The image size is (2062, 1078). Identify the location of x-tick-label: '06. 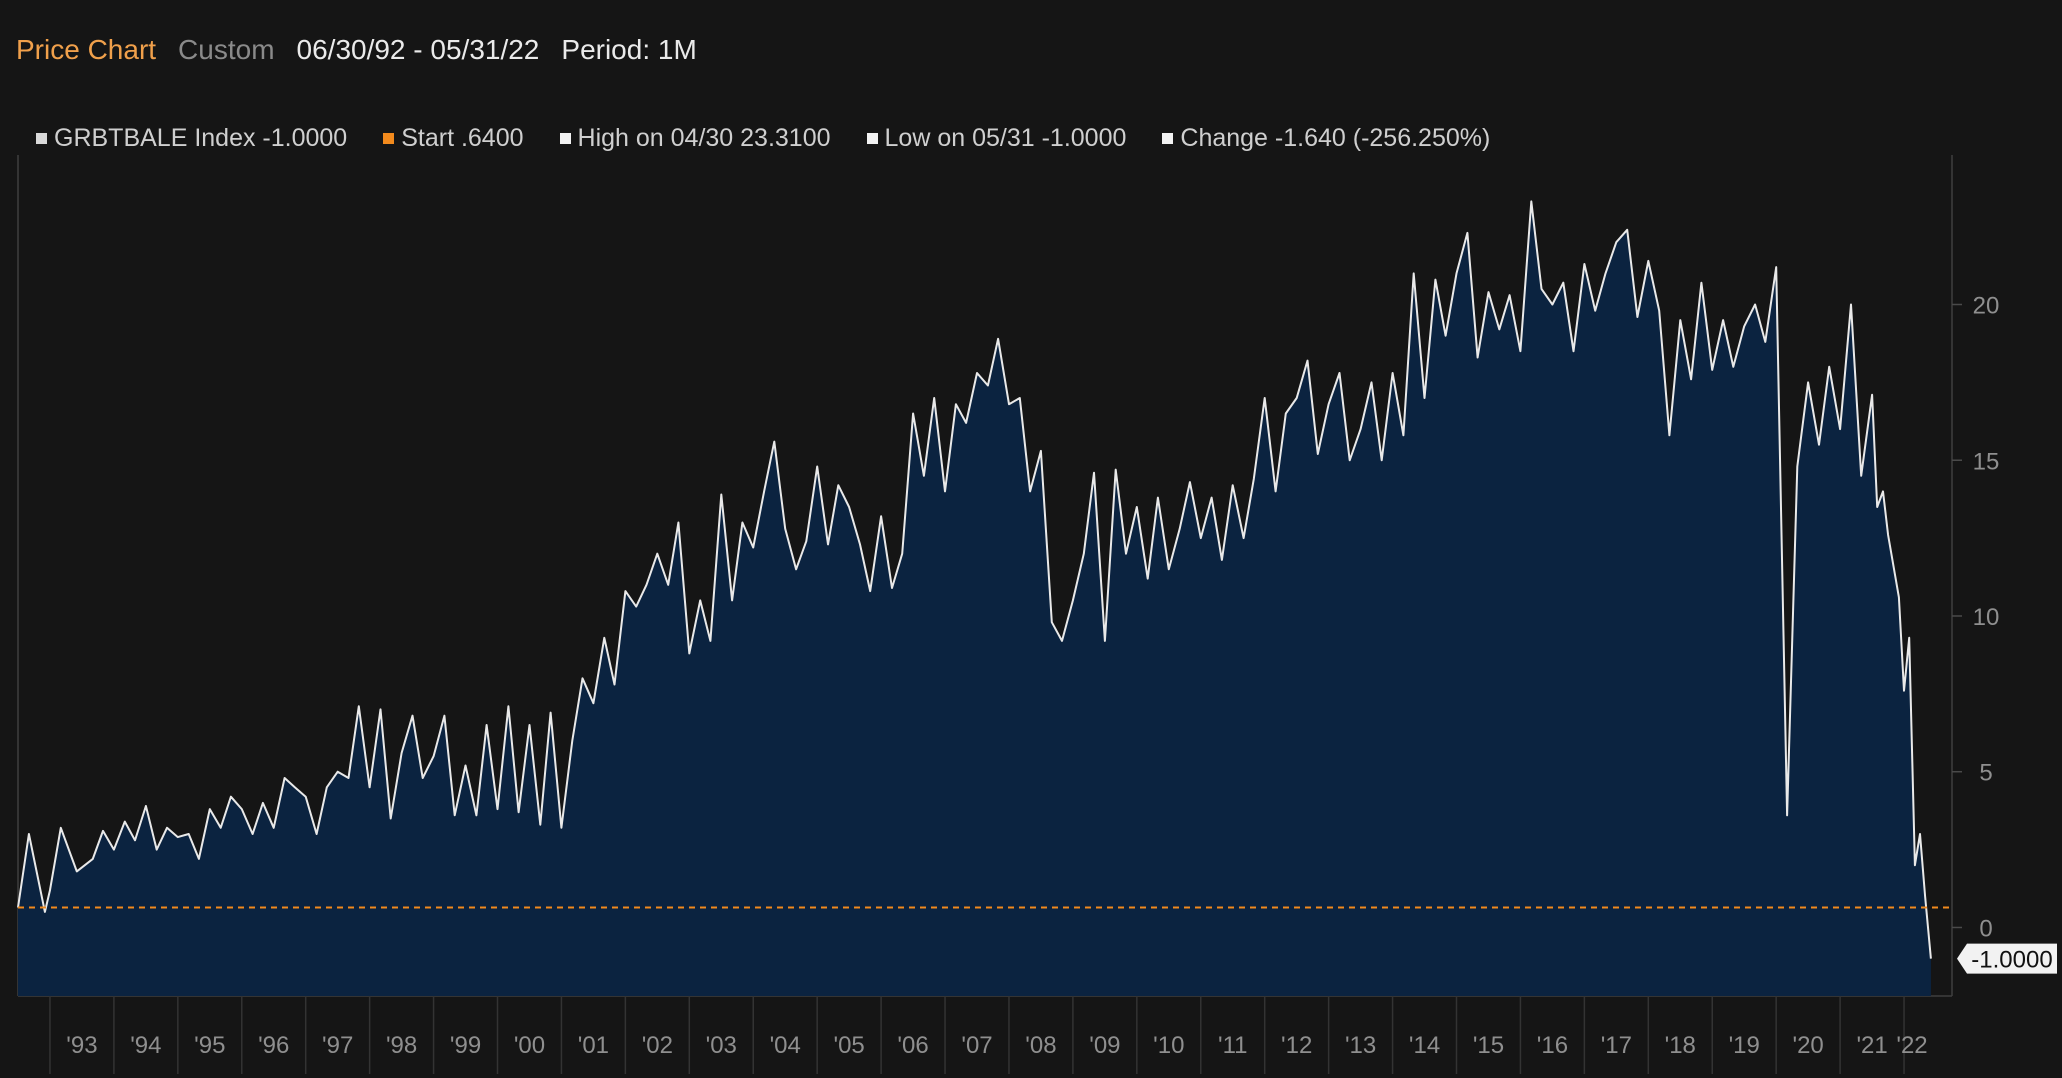
(912, 1045).